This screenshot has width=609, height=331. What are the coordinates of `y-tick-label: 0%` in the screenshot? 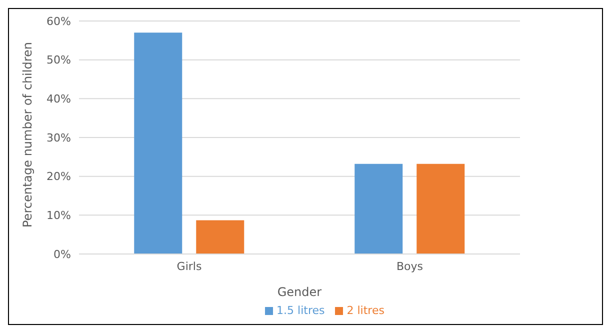 It's located at (62, 254).